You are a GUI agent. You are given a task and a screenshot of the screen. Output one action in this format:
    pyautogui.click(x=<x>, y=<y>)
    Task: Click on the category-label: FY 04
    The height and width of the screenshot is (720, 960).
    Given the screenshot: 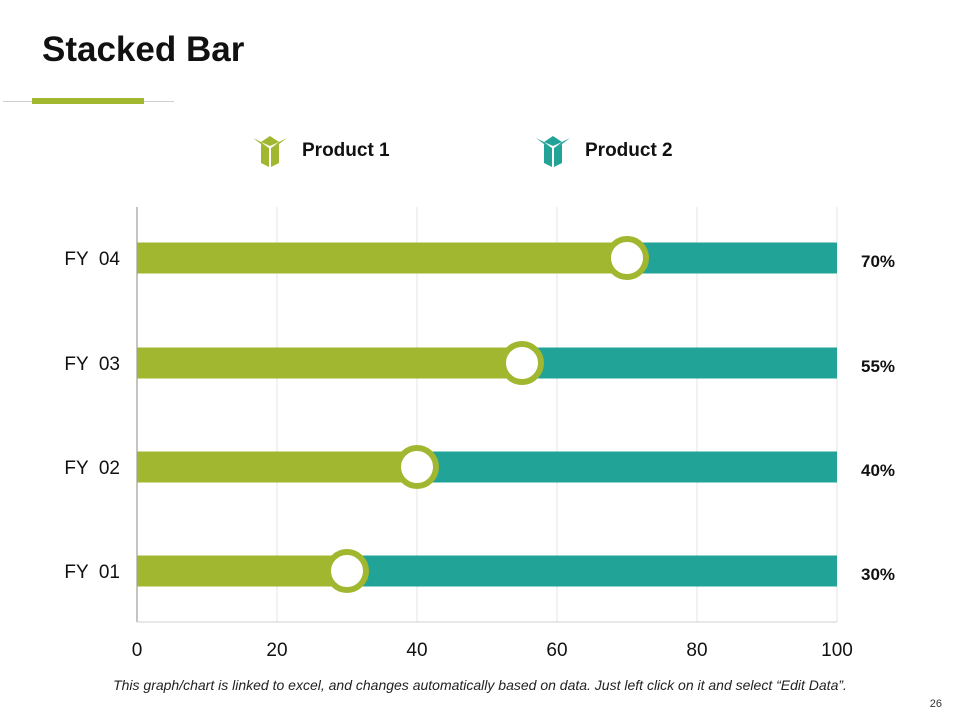 What is the action you would take?
    pyautogui.click(x=92, y=259)
    